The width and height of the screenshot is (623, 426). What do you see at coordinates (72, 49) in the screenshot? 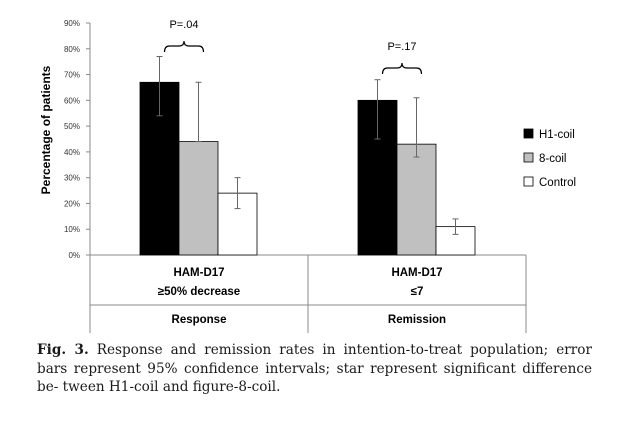
I see `y-tick-label: 80%` at bounding box center [72, 49].